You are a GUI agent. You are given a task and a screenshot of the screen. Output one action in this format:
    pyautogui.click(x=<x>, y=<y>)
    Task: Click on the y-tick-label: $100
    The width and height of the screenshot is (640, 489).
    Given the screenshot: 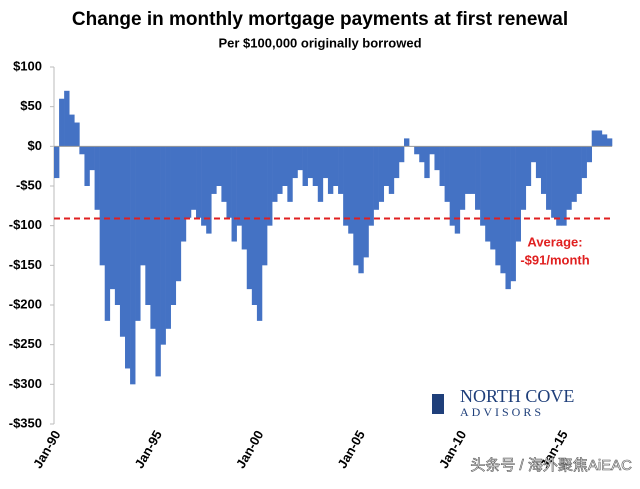 What is the action you would take?
    pyautogui.click(x=27, y=65)
    